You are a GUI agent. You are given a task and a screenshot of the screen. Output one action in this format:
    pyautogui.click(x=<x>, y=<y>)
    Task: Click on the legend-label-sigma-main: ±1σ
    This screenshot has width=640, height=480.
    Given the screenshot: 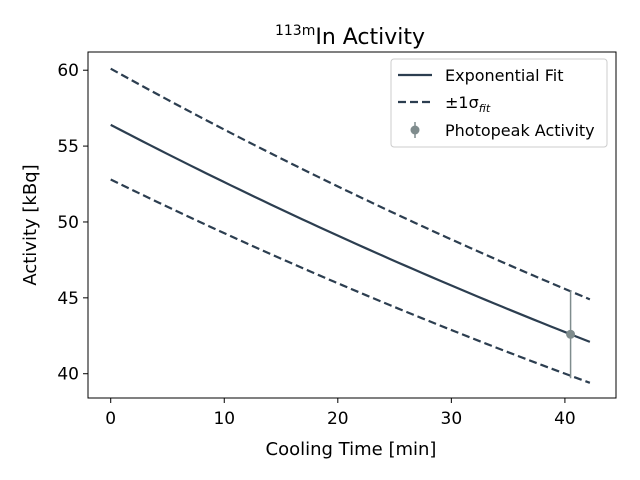 What is the action you would take?
    pyautogui.click(x=462, y=102)
    